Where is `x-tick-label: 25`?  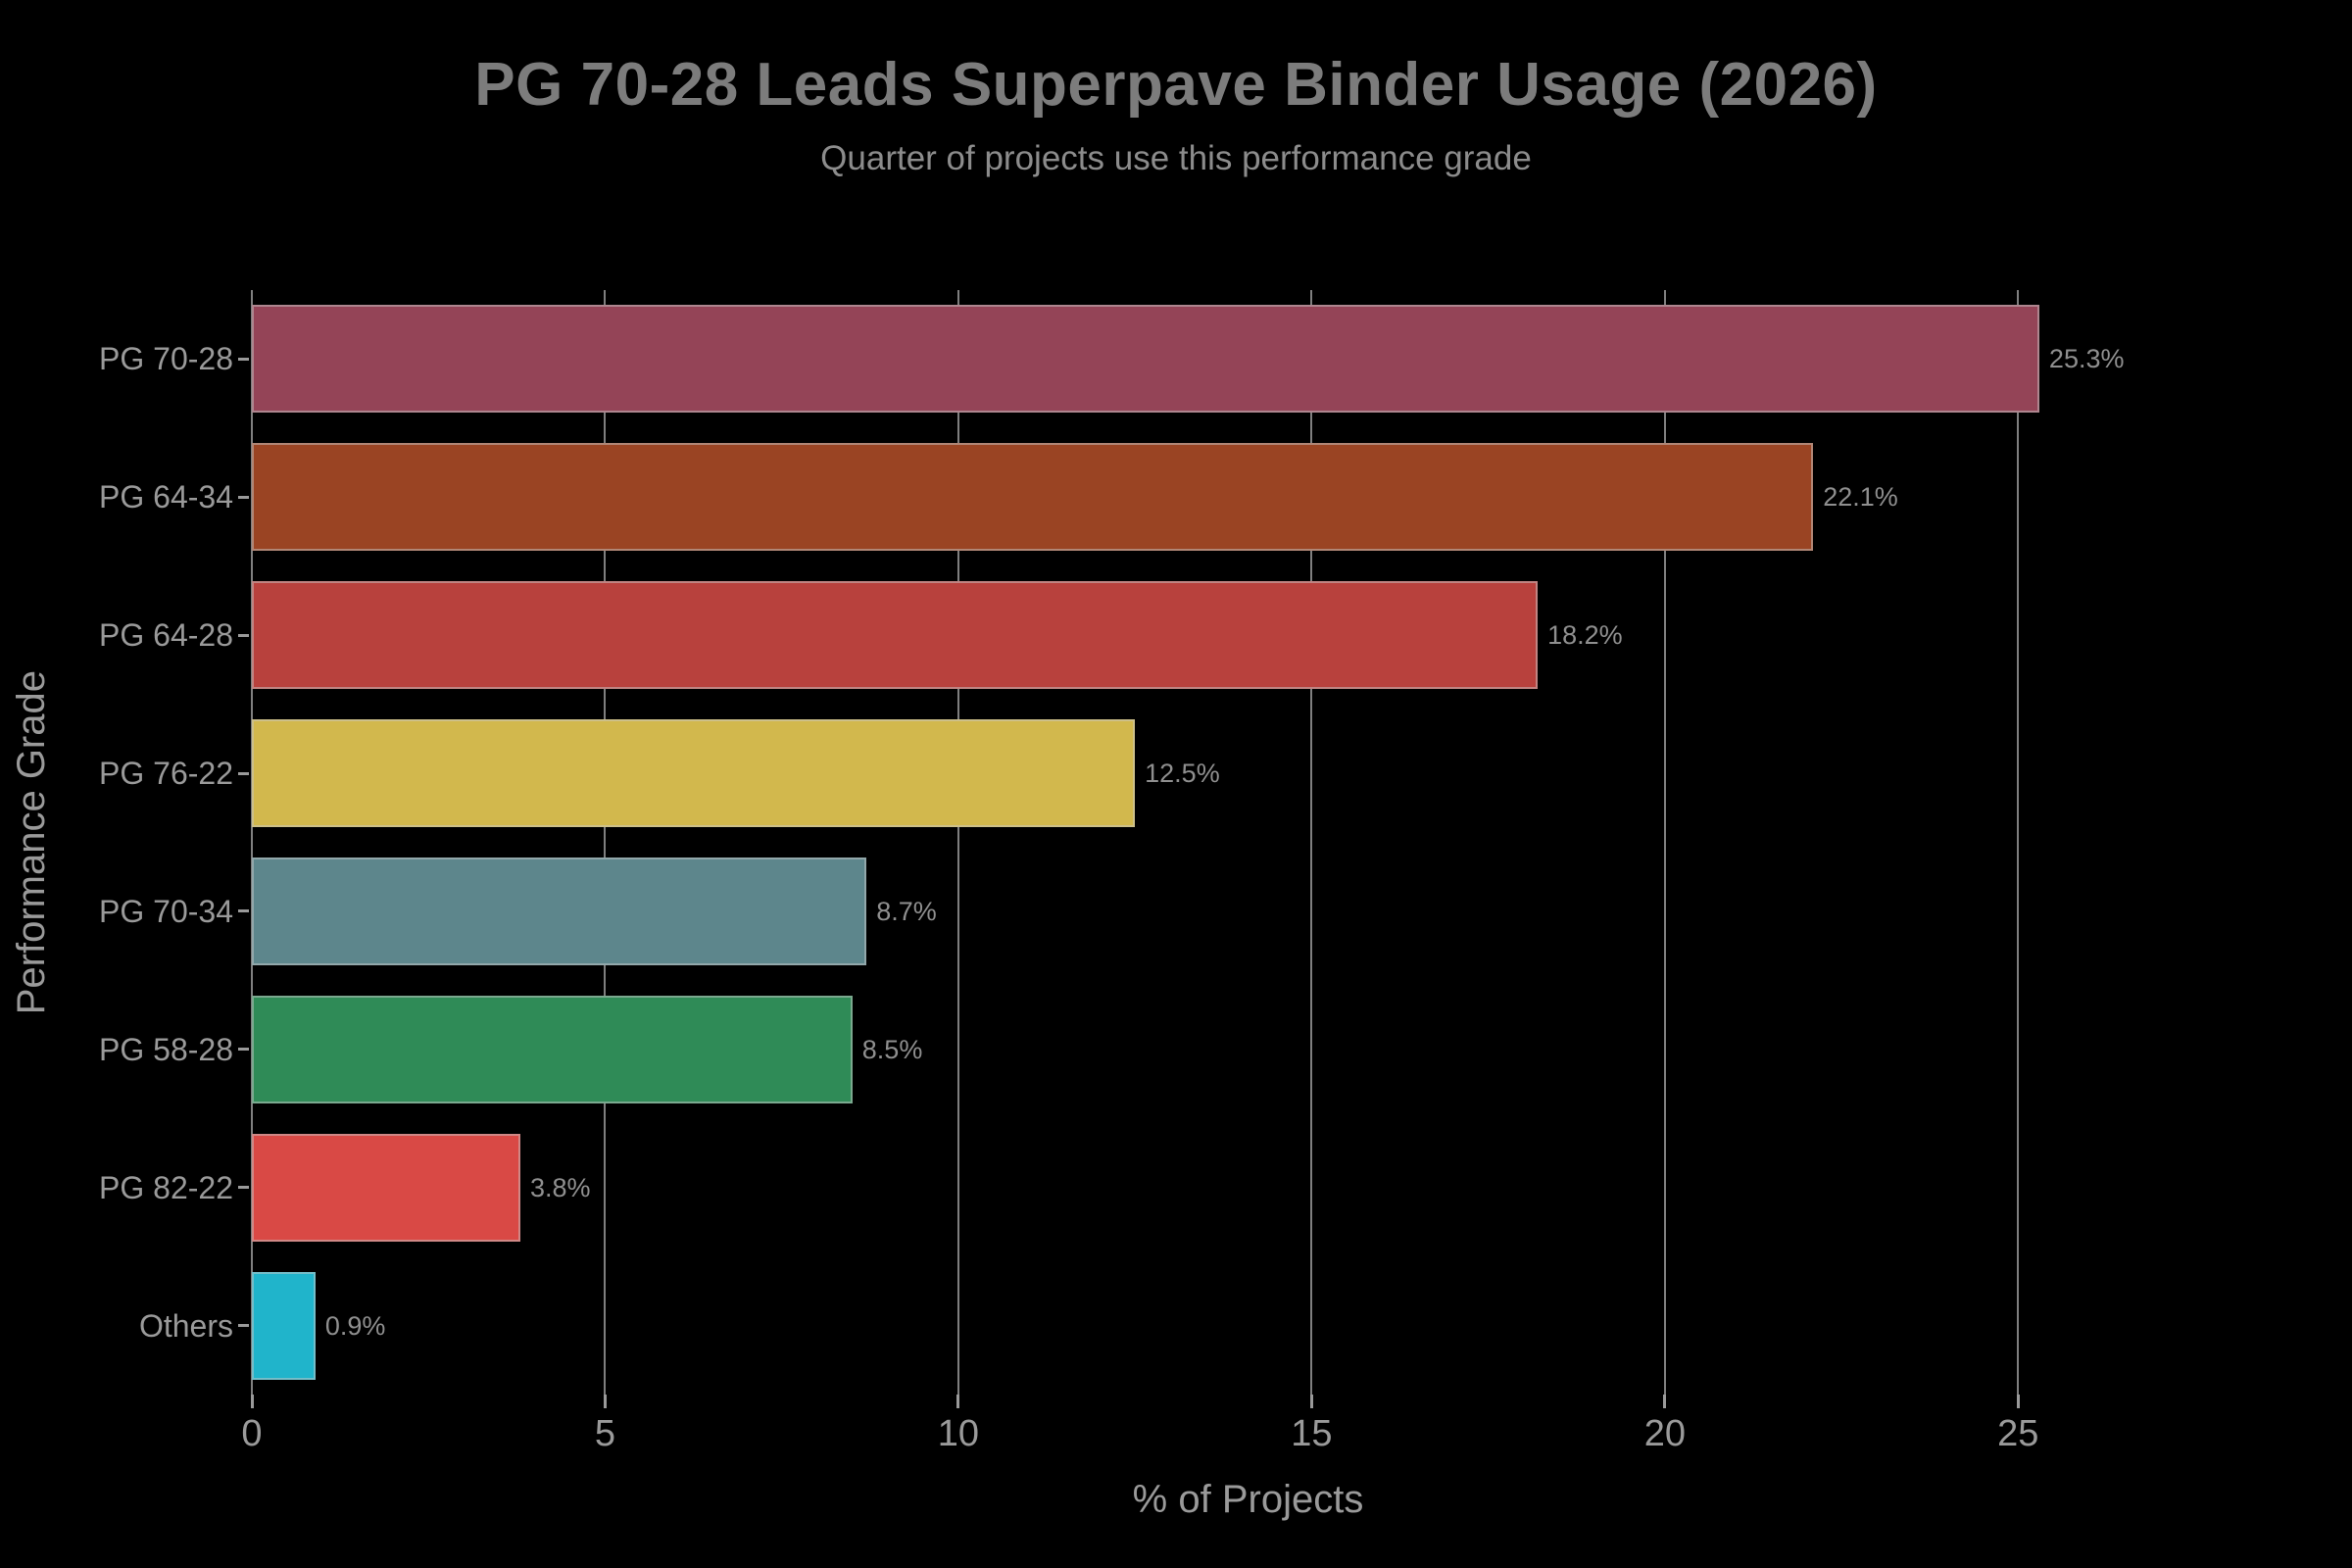
x-tick-label: 25 is located at coordinates (2018, 1433).